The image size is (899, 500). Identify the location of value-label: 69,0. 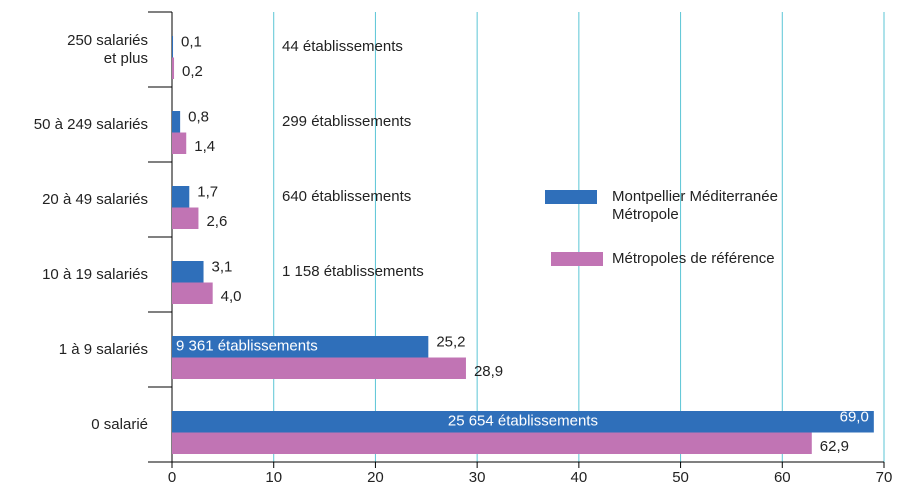
(854, 417).